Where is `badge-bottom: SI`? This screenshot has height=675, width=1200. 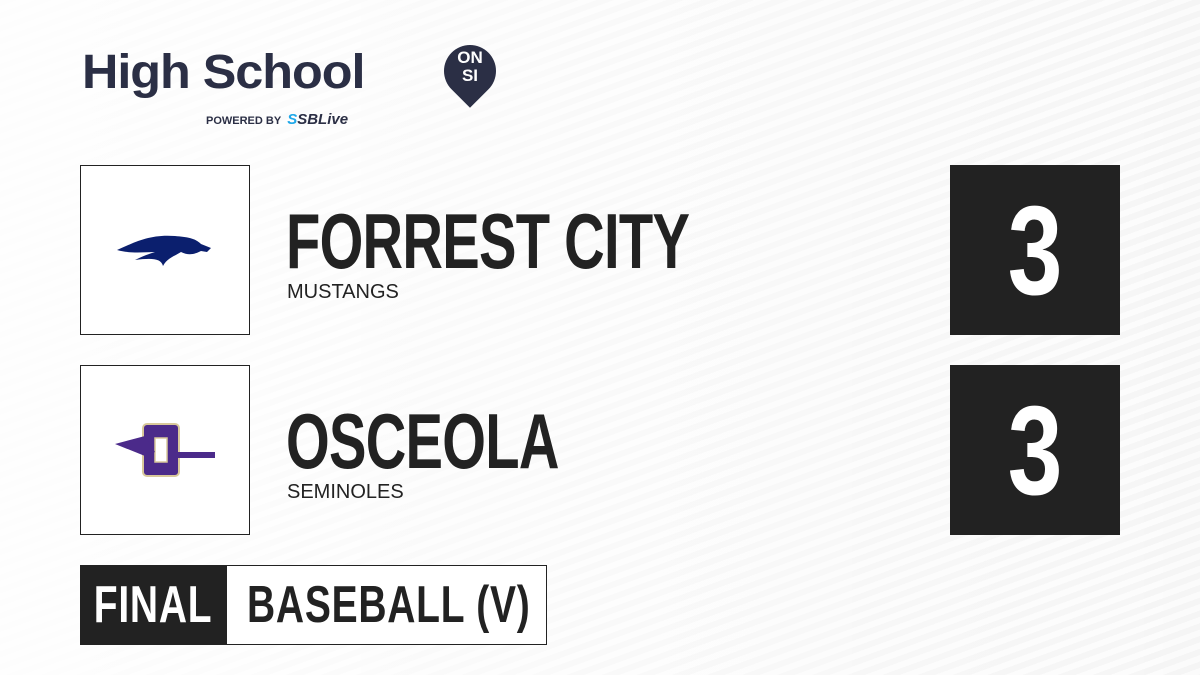 badge-bottom: SI is located at coordinates (470, 75).